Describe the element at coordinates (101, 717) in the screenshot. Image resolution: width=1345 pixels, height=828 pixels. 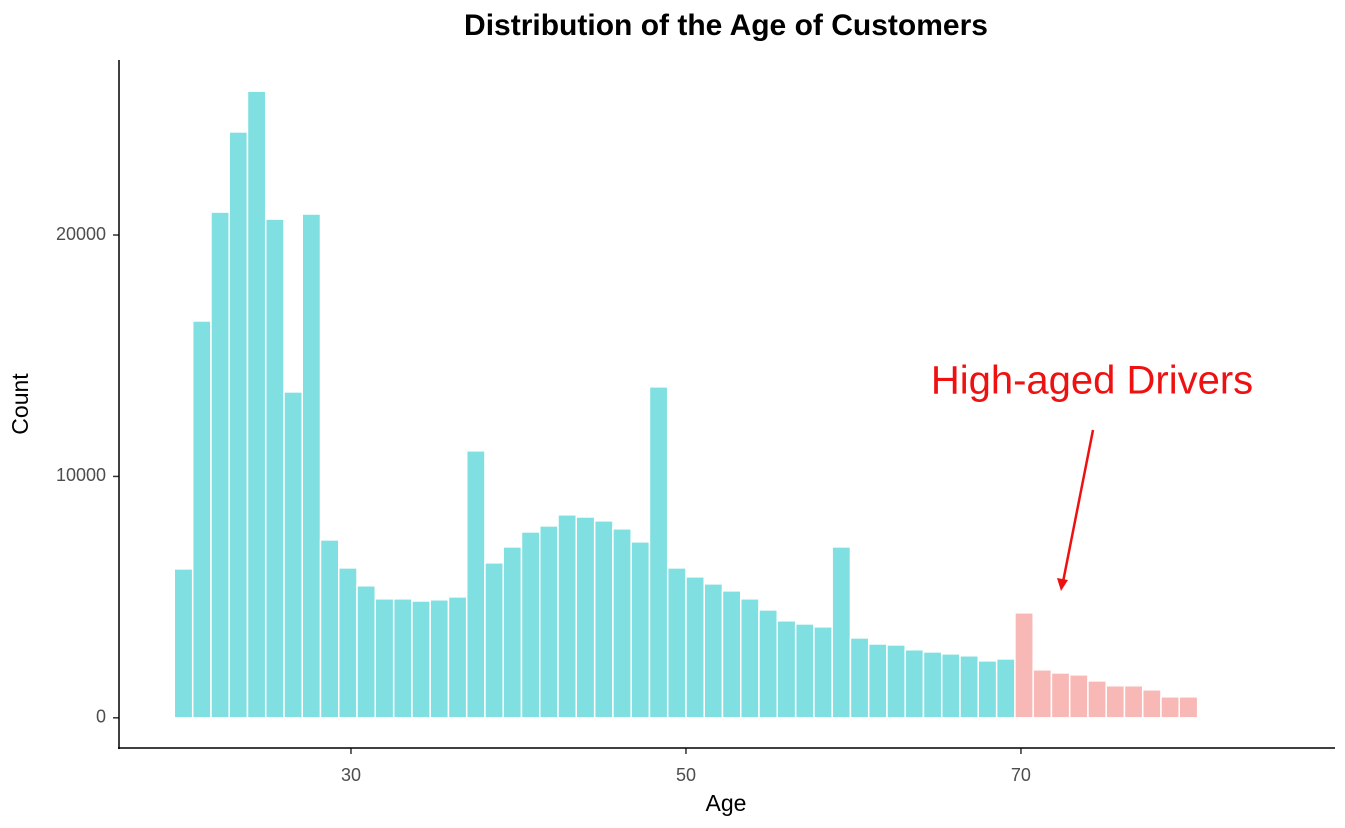
I see `y-tick-label: 0` at that location.